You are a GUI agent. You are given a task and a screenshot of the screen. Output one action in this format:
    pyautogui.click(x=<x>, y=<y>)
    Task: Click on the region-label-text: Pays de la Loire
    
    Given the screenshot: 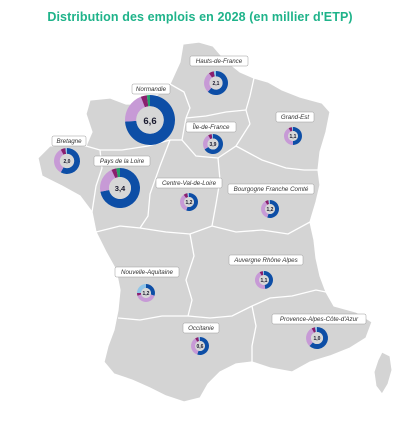 What is the action you would take?
    pyautogui.click(x=122, y=161)
    